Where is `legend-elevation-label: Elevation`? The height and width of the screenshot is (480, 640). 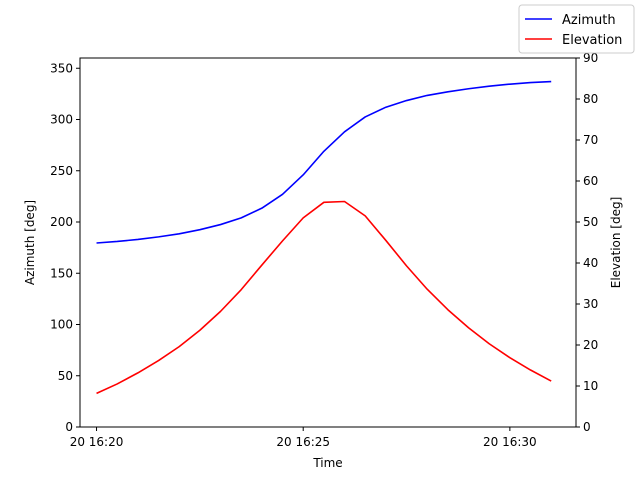 legend-elevation-label: Elevation is located at coordinates (592, 40).